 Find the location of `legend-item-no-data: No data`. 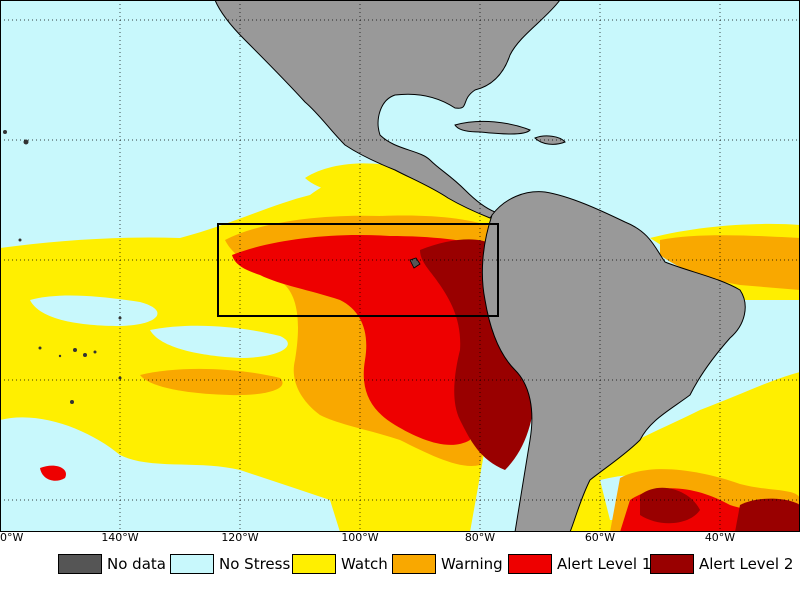

legend-item-no-data: No data is located at coordinates (112, 564).